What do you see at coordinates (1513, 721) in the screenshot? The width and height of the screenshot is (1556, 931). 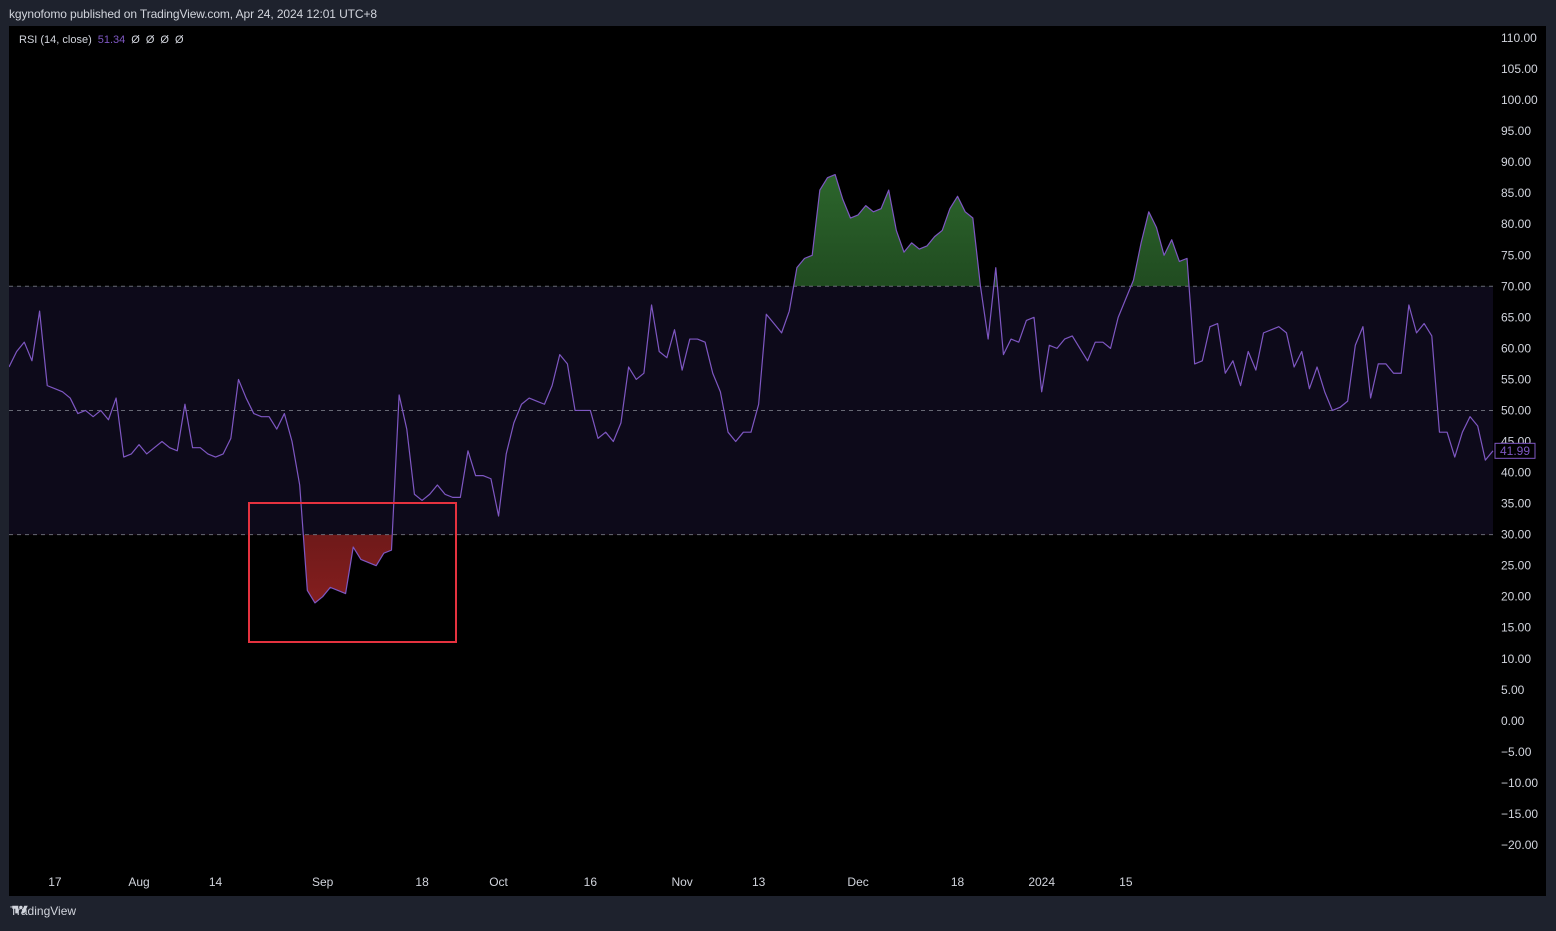 I see `y-tick-label: 0.00` at bounding box center [1513, 721].